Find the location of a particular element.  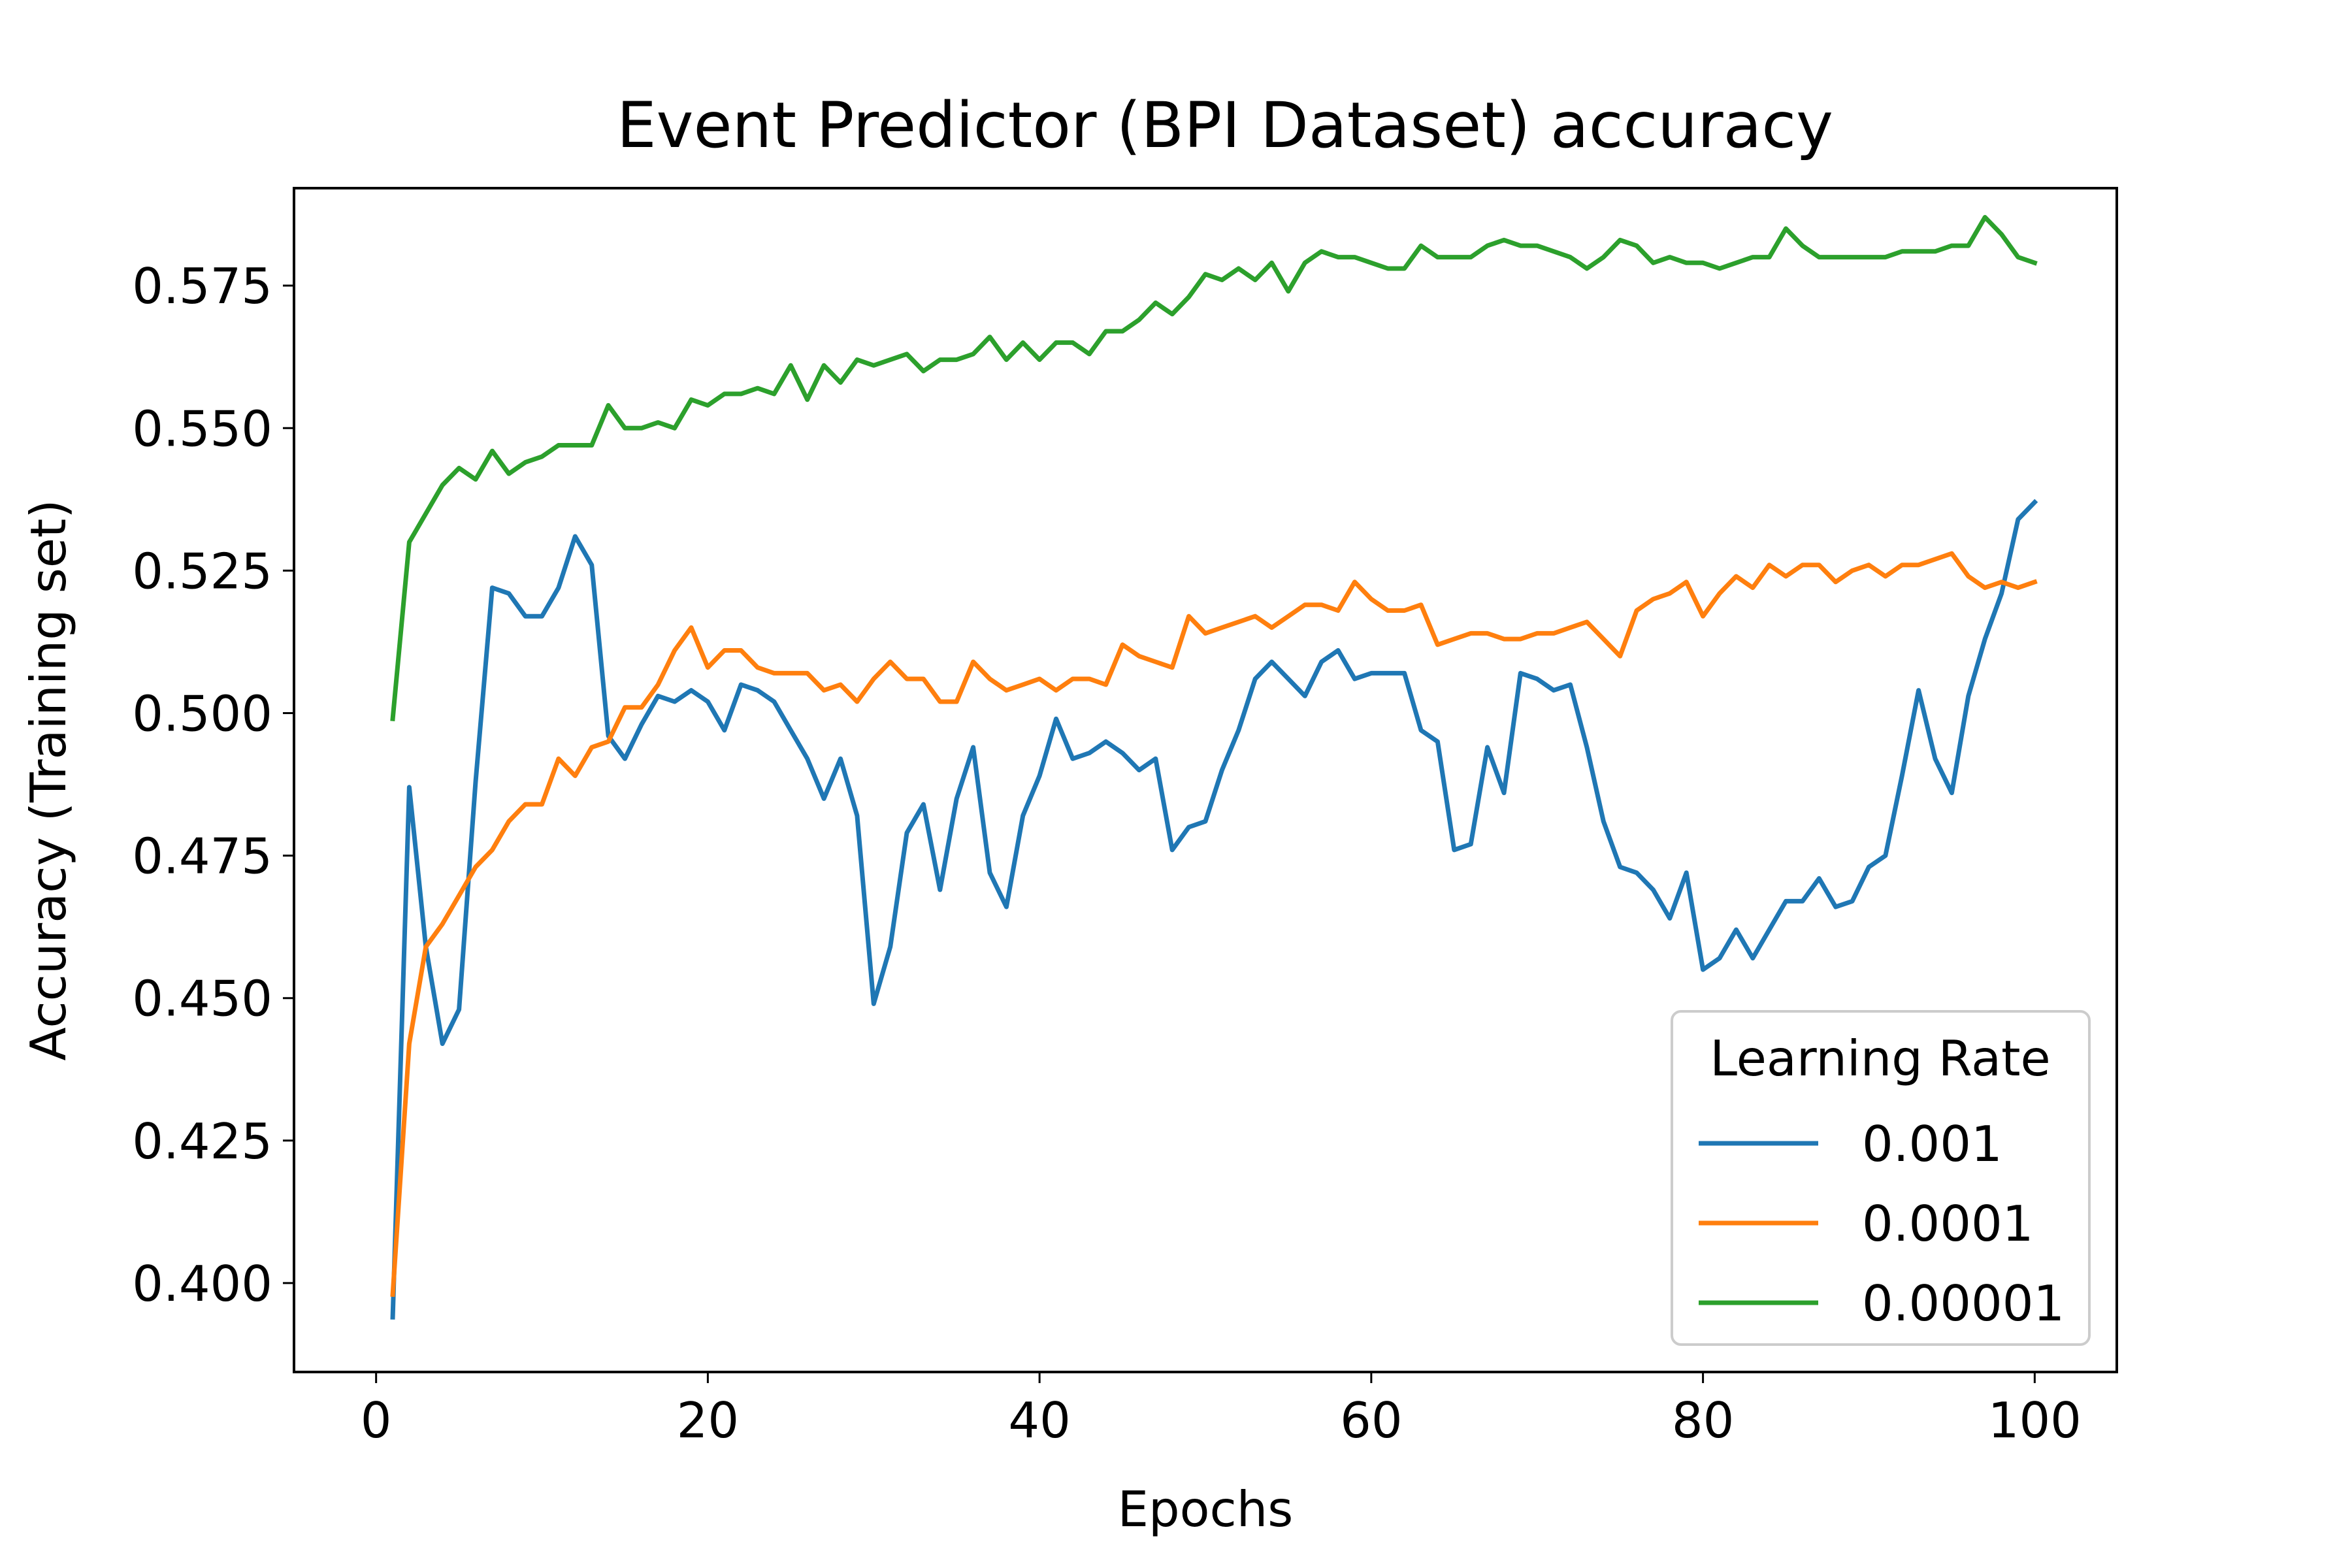

x-axis: 0 20 40 60 80 100 is located at coordinates (1221, 1410).